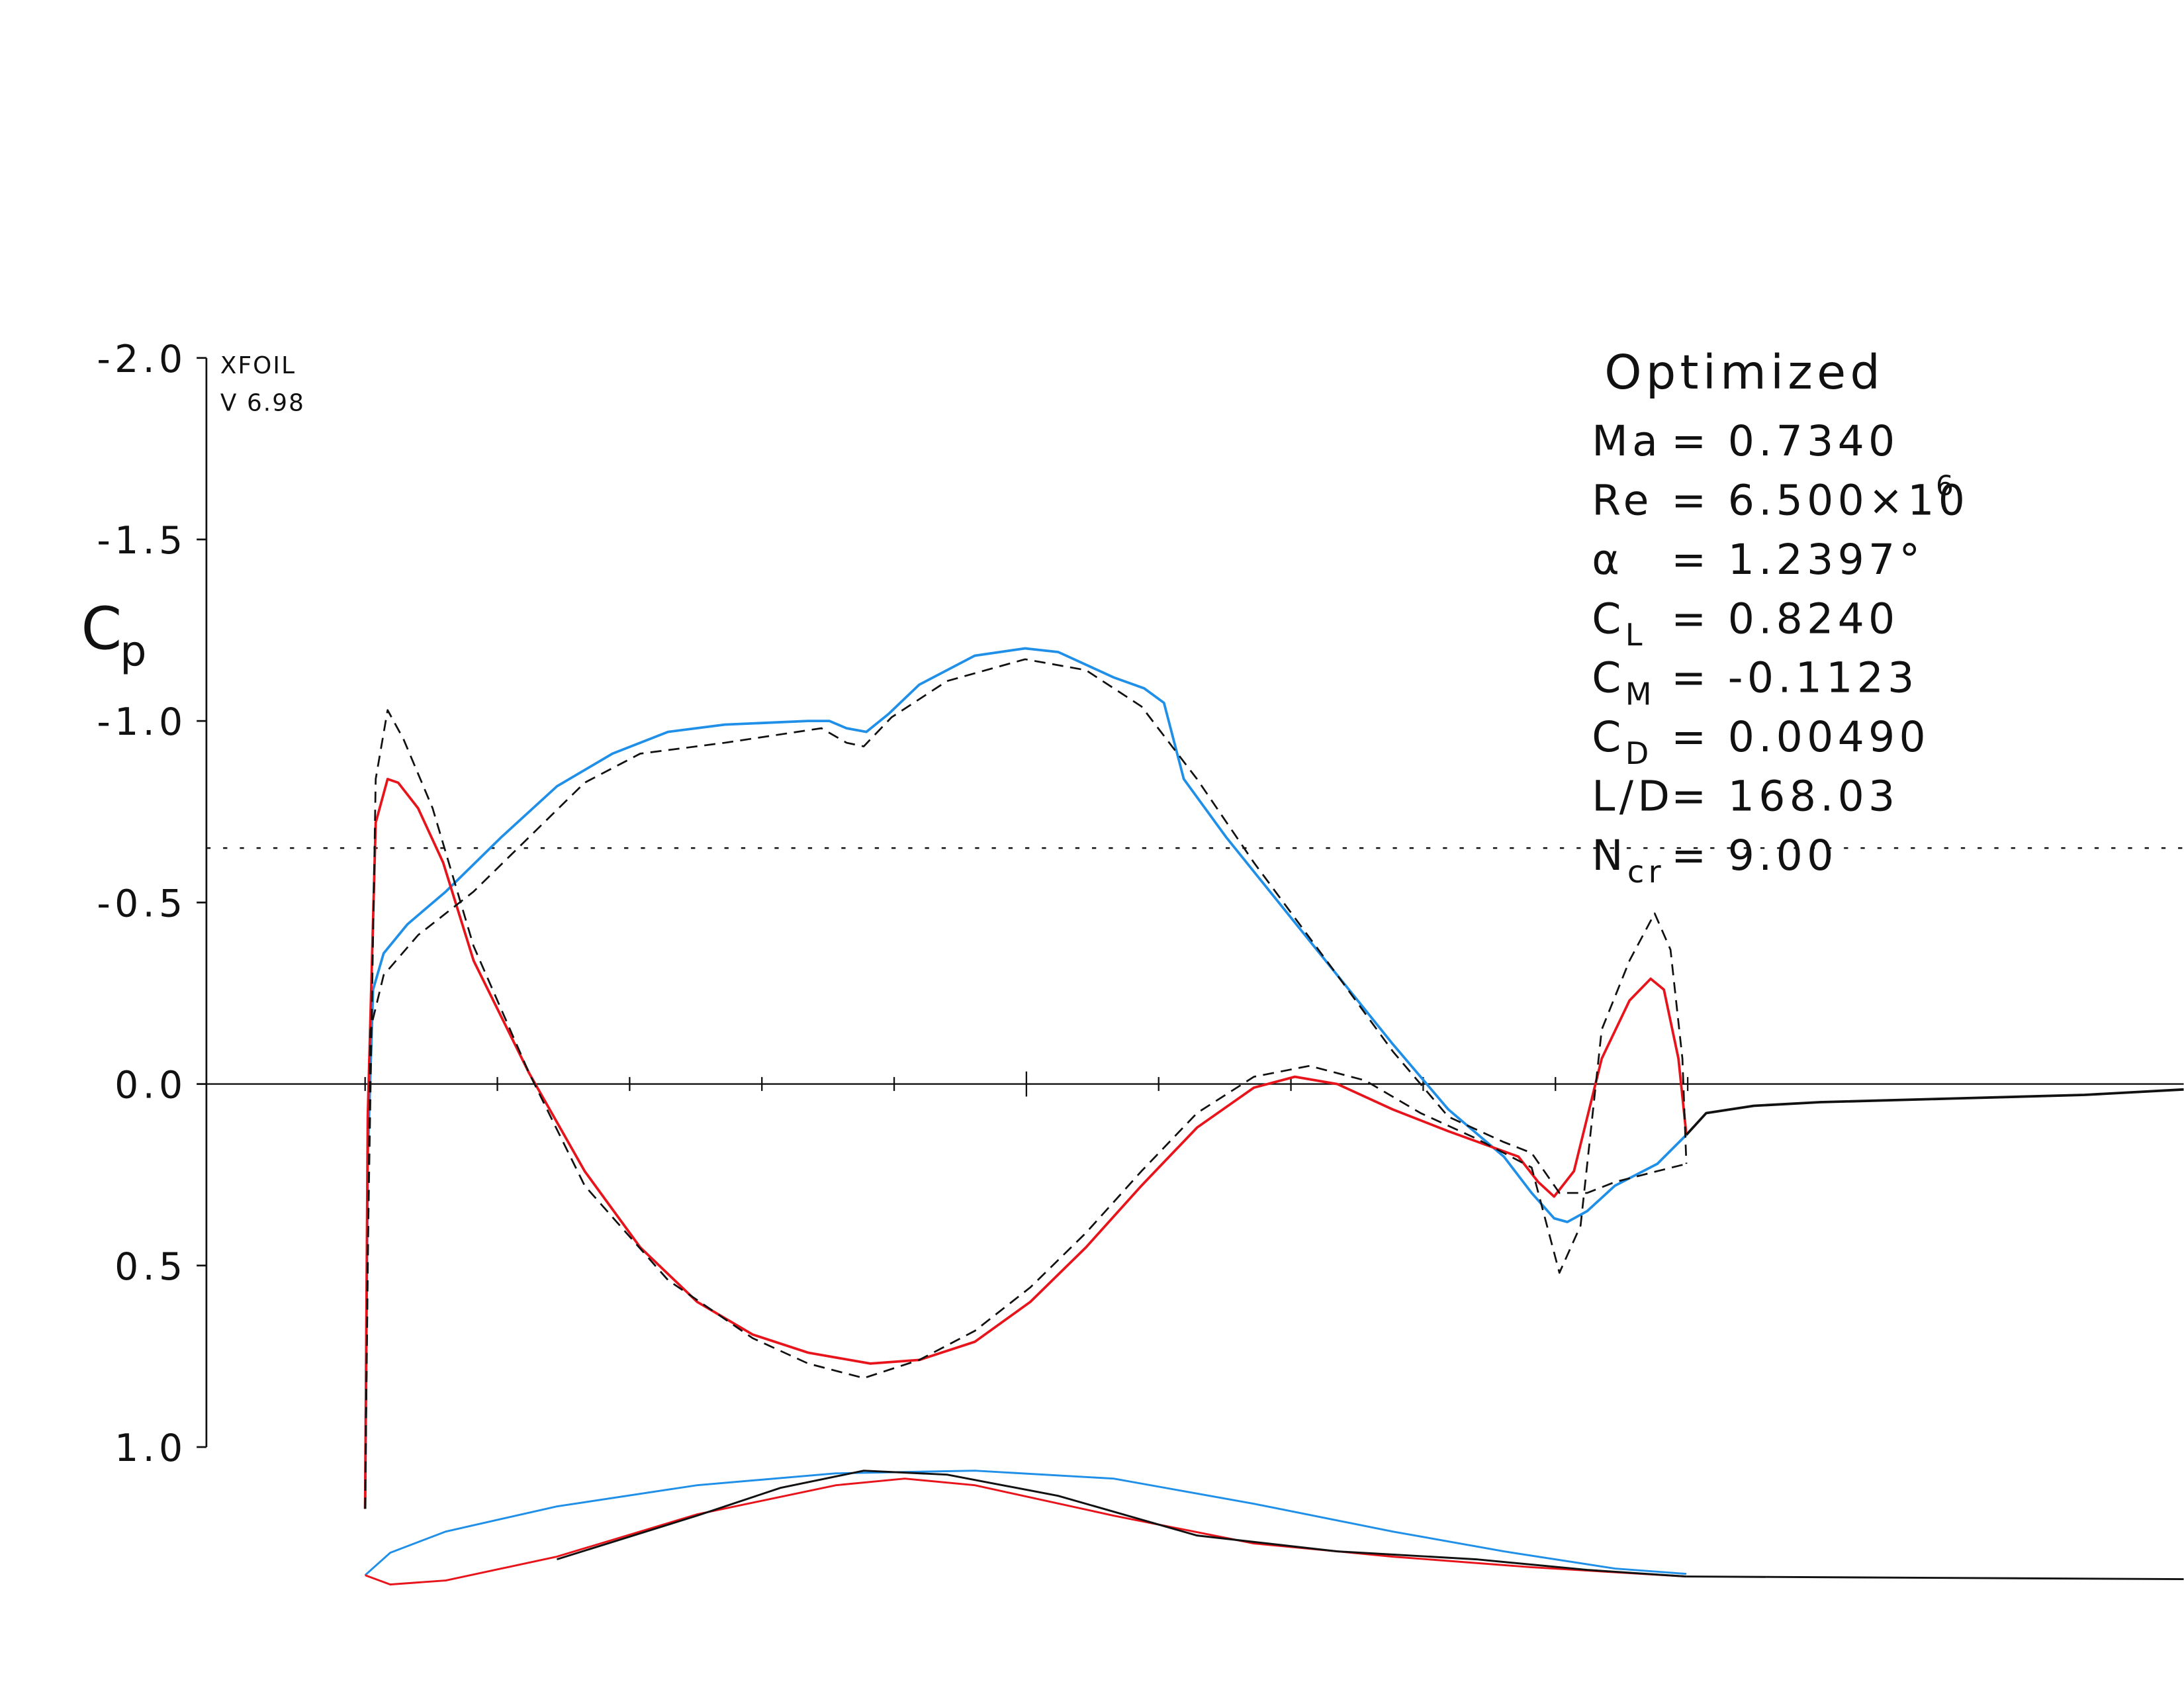 This screenshot has height=1688, width=2184. What do you see at coordinates (1641, 694) in the screenshot?
I see `info-sub: M` at bounding box center [1641, 694].